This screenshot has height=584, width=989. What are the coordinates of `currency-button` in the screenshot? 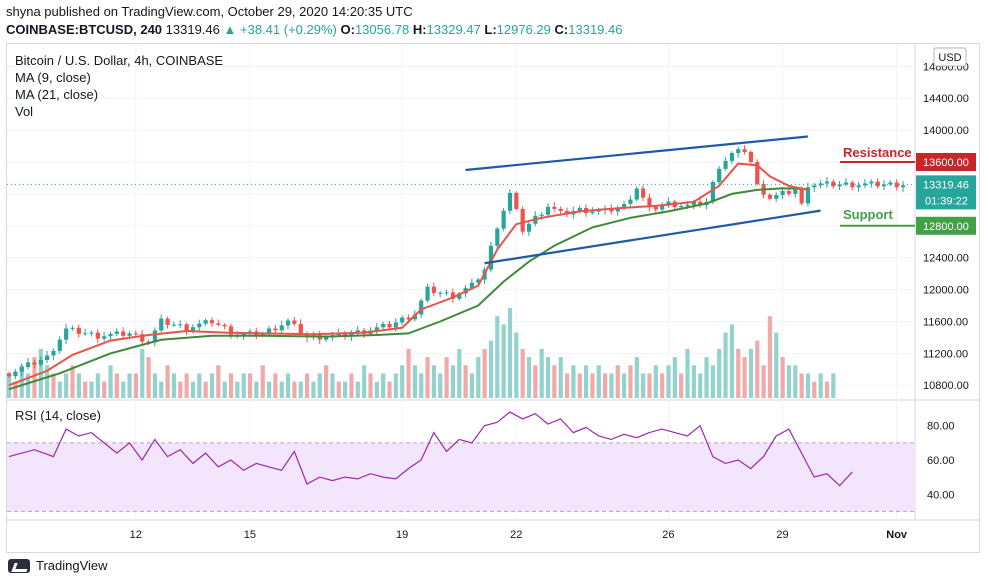 It's located at (950, 57).